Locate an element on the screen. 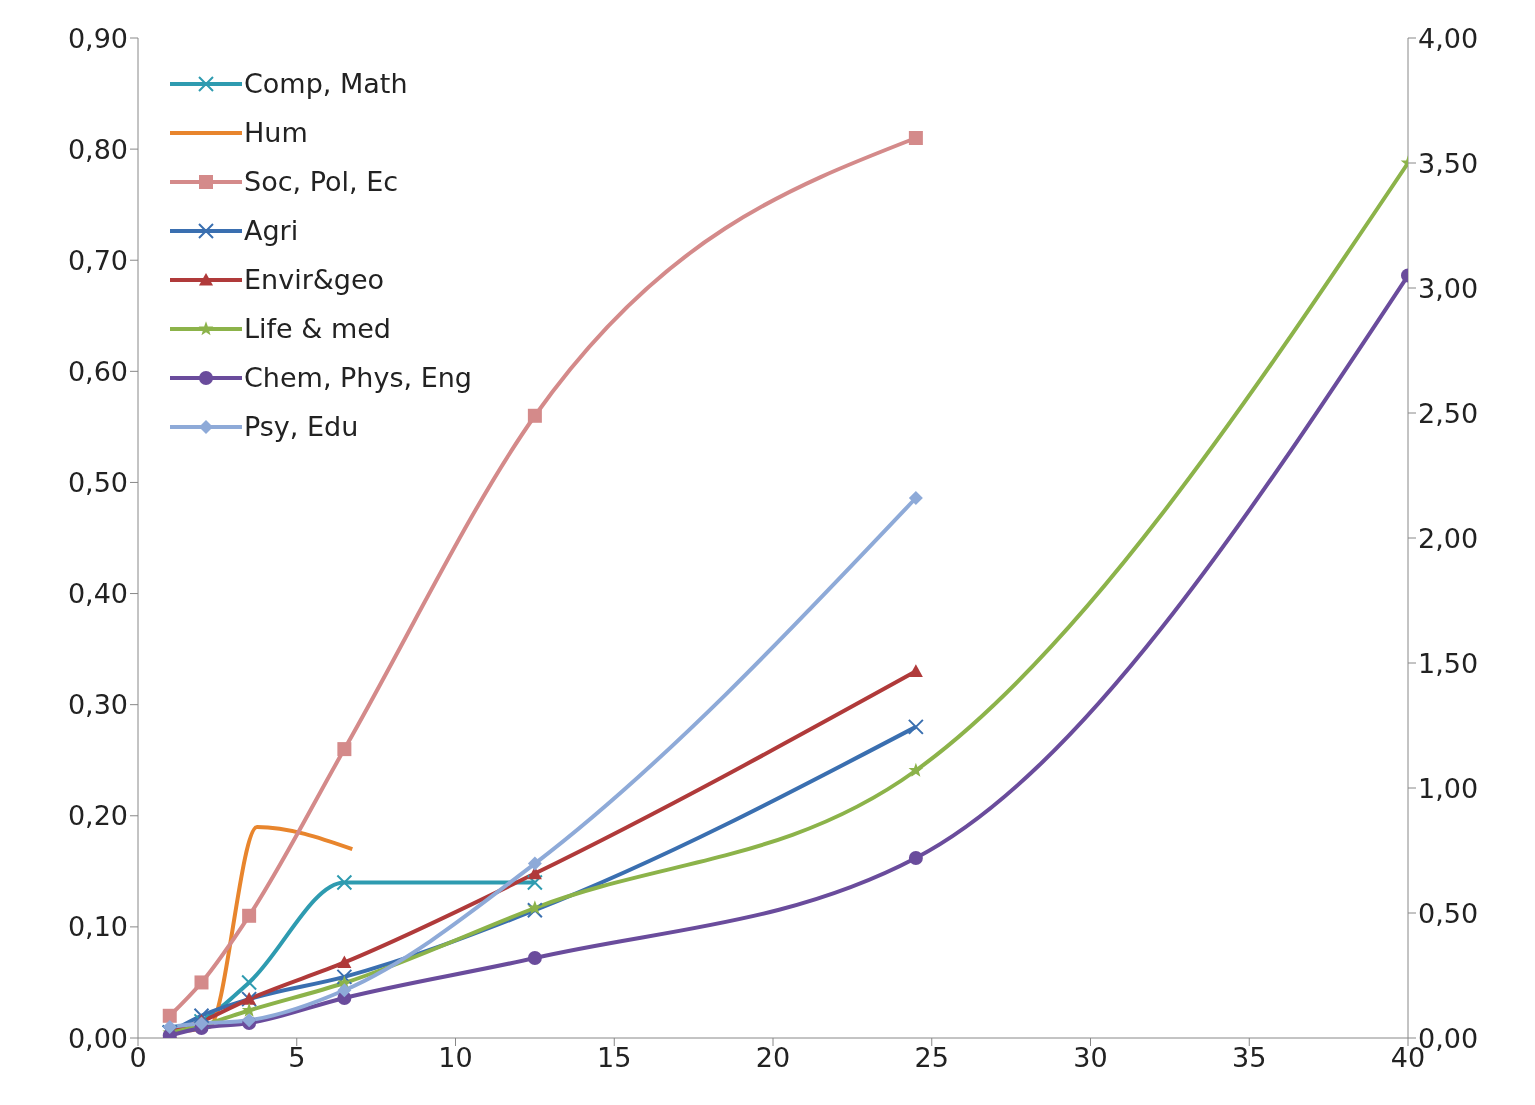 The height and width of the screenshot is (1105, 1535). y-tick-label: 0,40 is located at coordinates (97, 594).